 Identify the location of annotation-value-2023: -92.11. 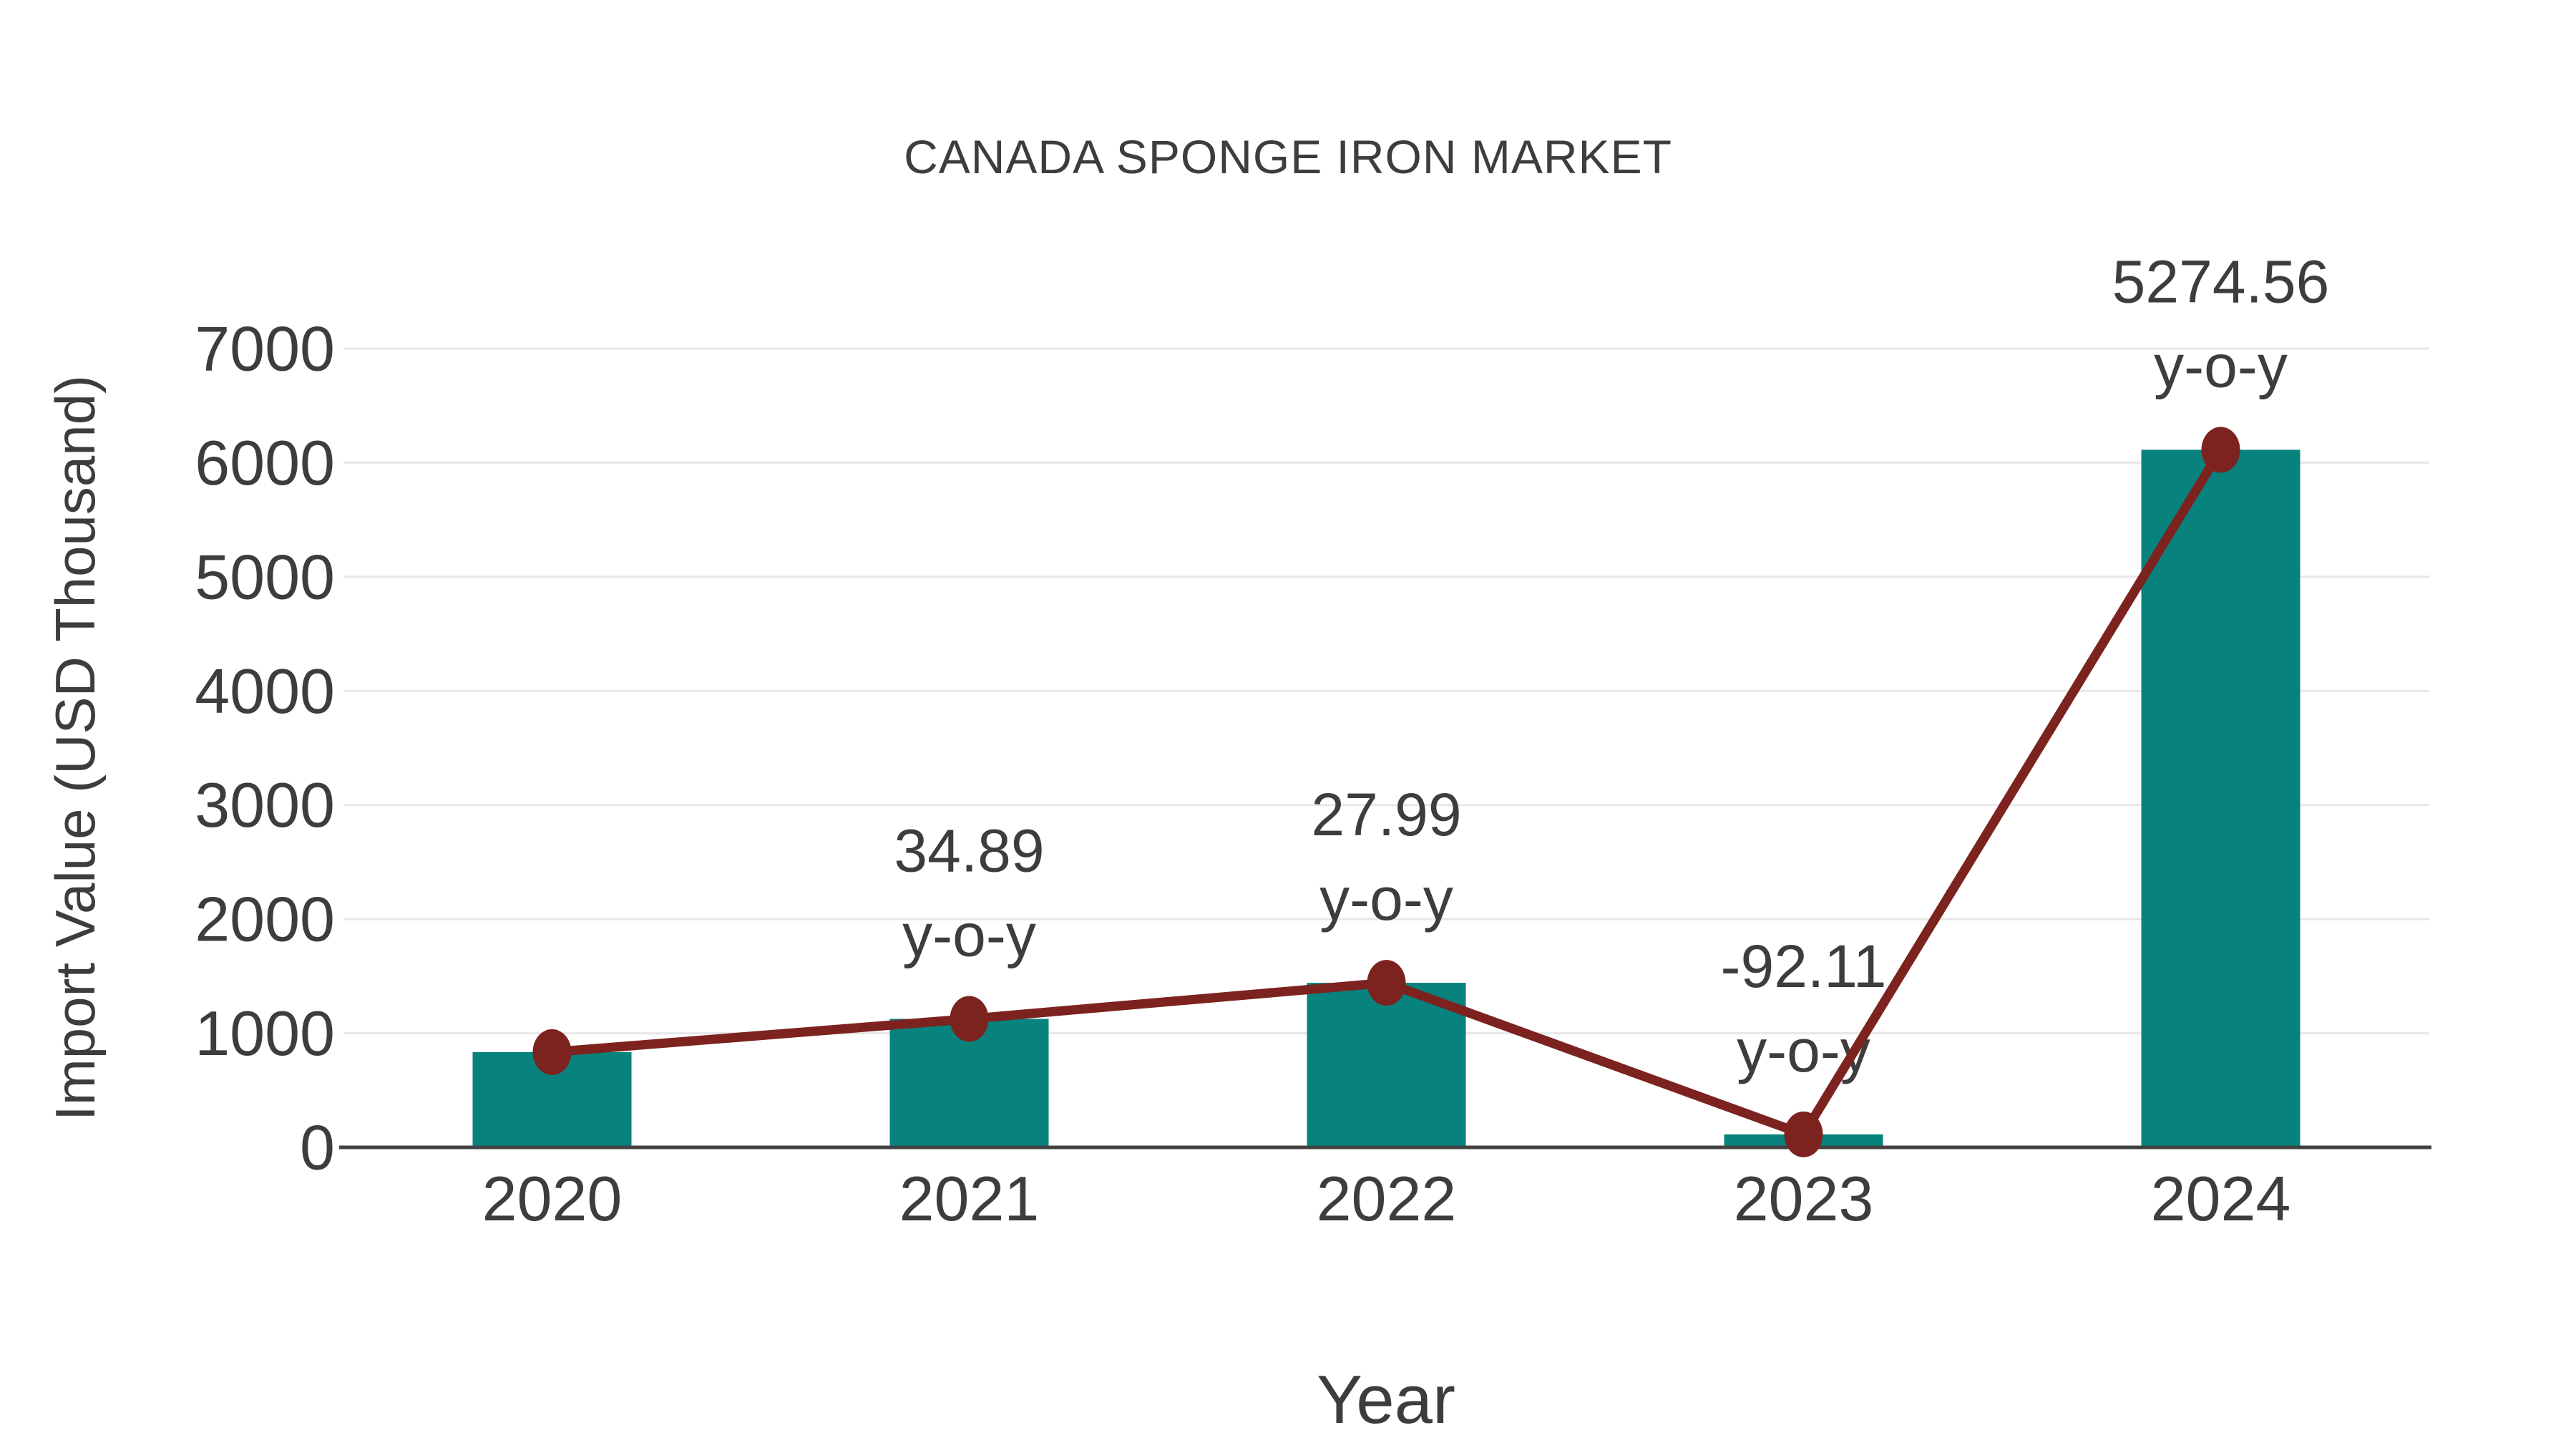
(1804, 966).